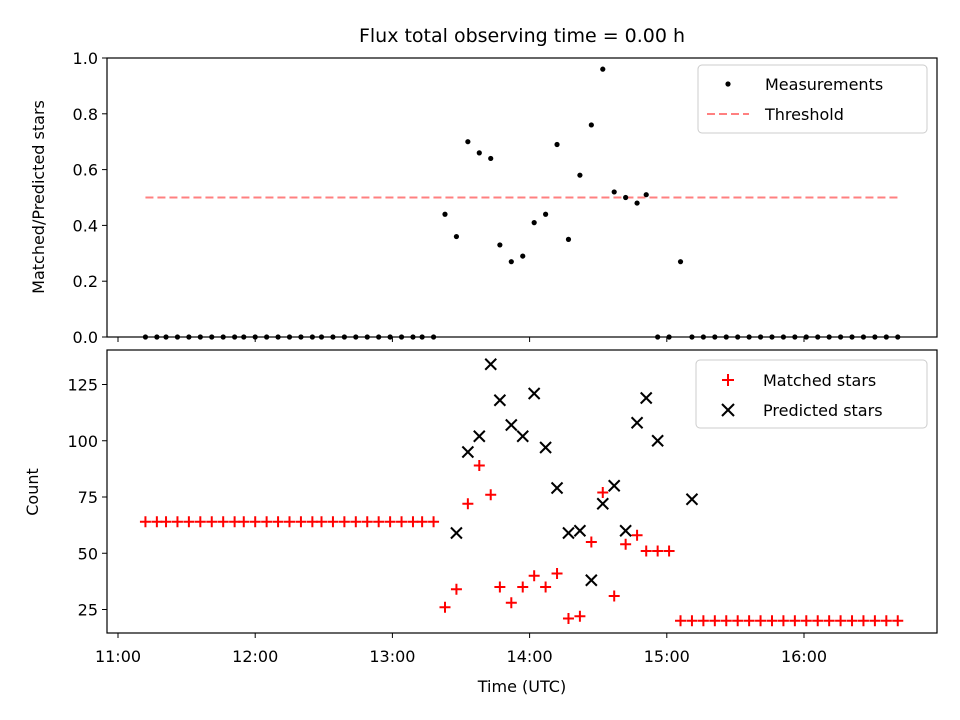  Describe the element at coordinates (522, 36) in the screenshot. I see `top-chart-title: Flux total observing time = 0.00 h` at that location.